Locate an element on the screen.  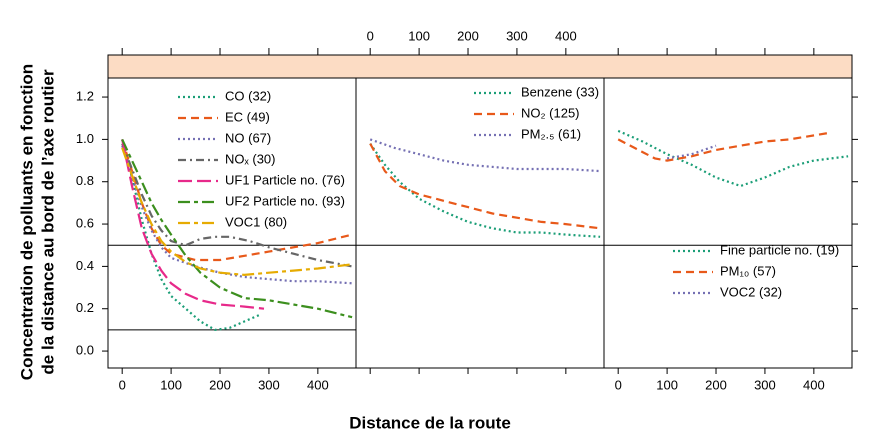
legend-label: VOC2 (32) is located at coordinates (751, 291).